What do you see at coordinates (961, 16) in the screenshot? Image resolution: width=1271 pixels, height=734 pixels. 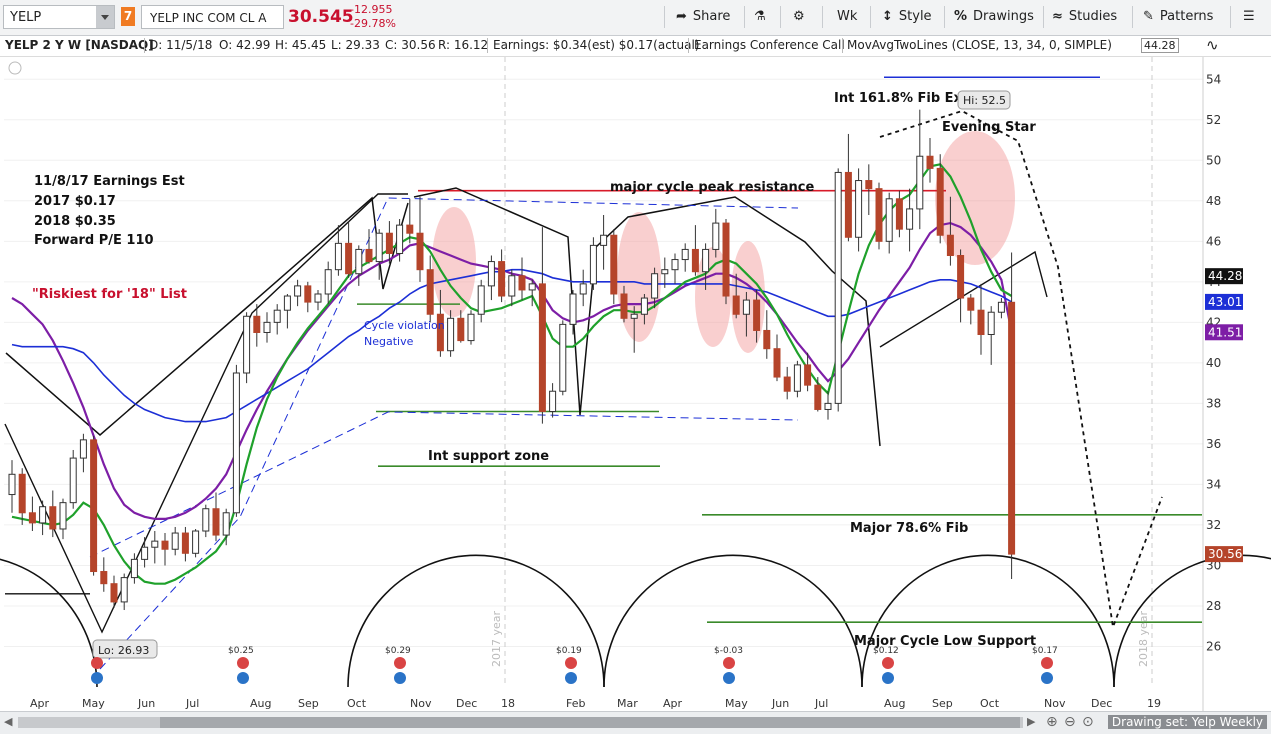 I see `drawings-icon: %` at bounding box center [961, 16].